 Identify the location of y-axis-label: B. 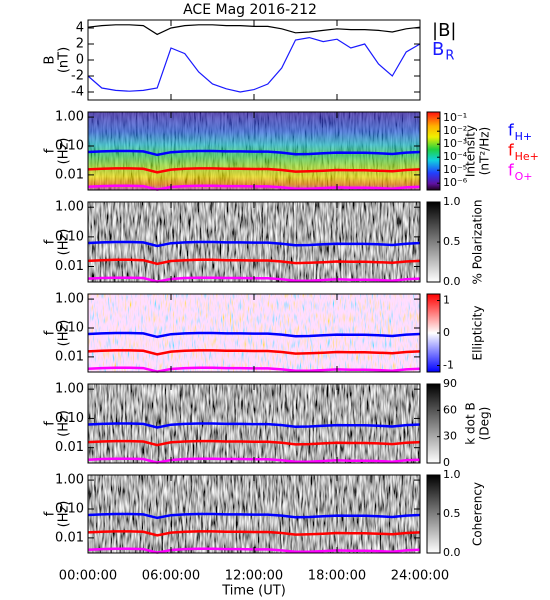
(50, 60).